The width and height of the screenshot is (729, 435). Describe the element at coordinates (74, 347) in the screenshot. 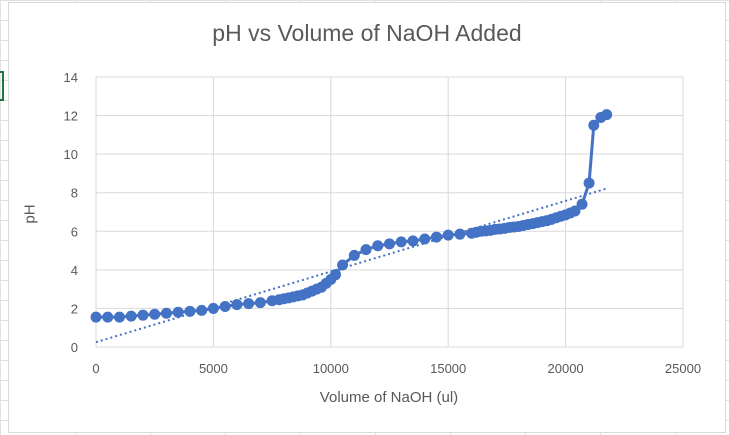

I see `y-tick-label: 0` at that location.